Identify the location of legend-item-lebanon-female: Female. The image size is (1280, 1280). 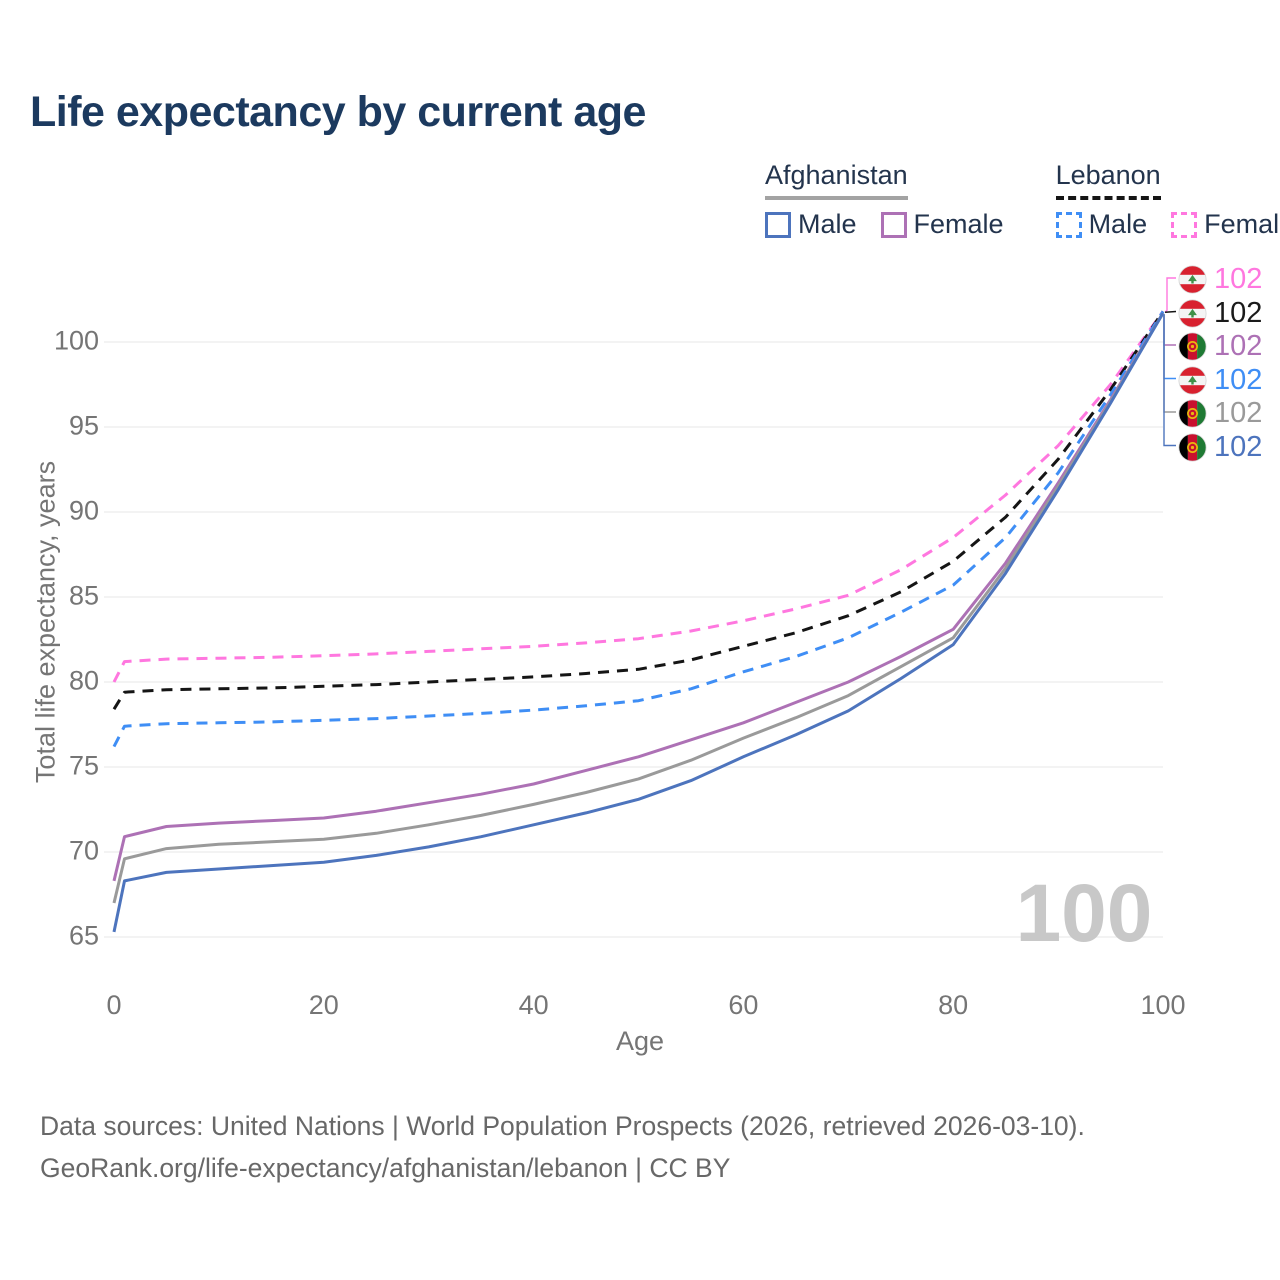
(1225, 224).